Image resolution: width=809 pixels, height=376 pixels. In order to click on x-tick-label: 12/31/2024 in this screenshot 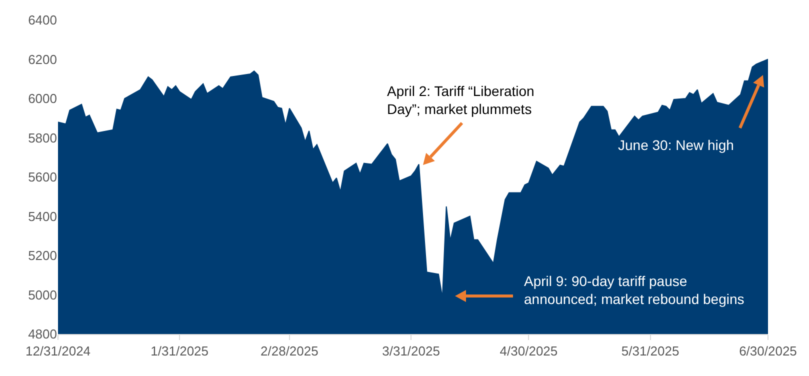, I will do `click(58, 351)`.